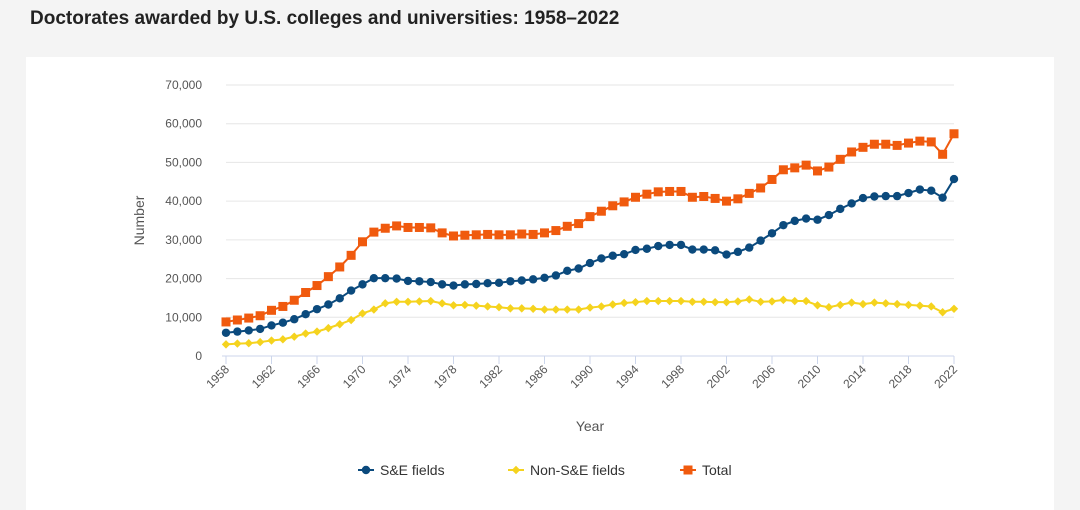 This screenshot has height=510, width=1080. What do you see at coordinates (401, 470) in the screenshot?
I see `legend-item-se: S&E fields` at bounding box center [401, 470].